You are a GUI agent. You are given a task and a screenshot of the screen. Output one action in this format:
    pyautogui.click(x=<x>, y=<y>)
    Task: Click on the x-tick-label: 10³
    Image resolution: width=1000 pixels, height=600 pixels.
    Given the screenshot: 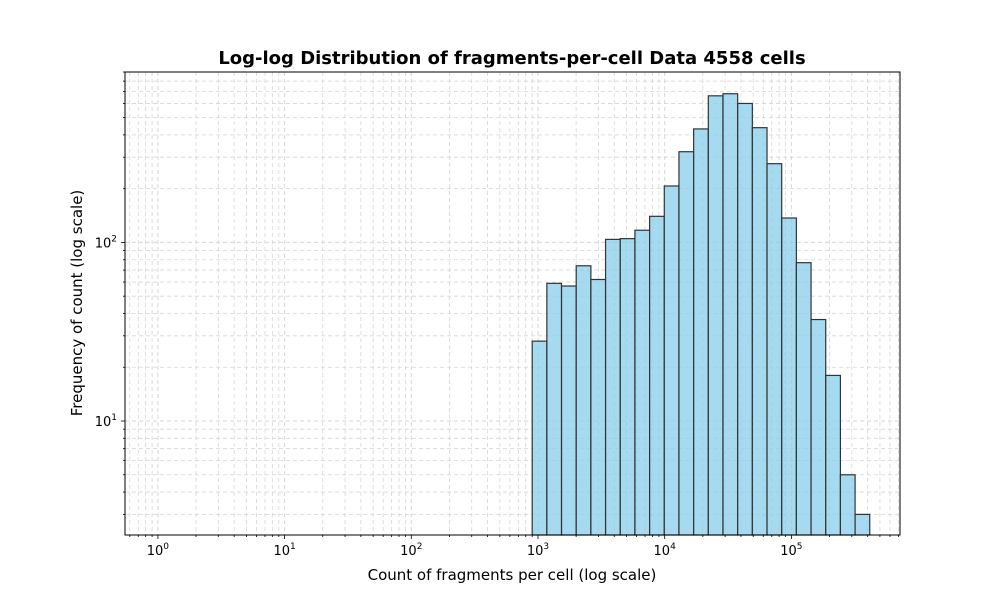 What is the action you would take?
    pyautogui.click(x=538, y=550)
    